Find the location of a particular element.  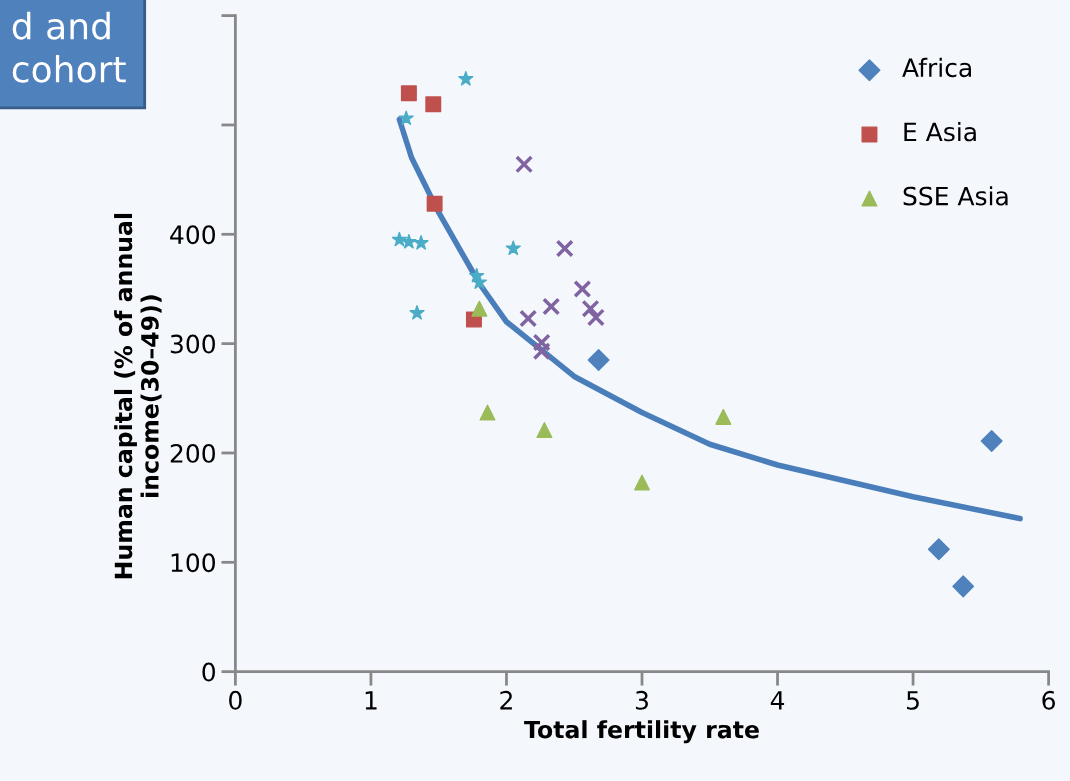

x-axis-title: Total fertility rate is located at coordinates (641, 732).